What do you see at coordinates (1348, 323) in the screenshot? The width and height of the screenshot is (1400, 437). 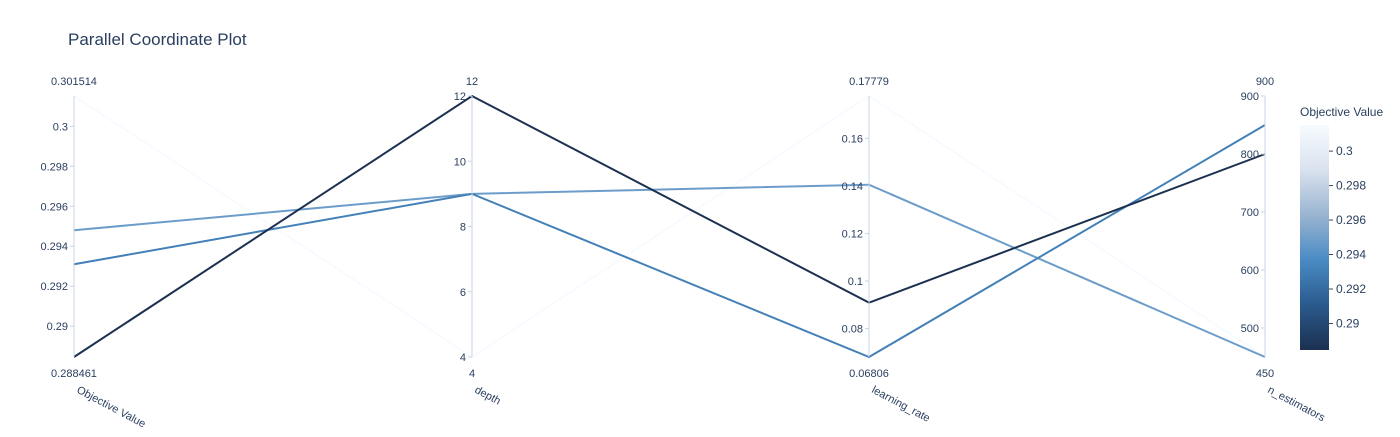 I see `colorbar-tick-label: 0.29` at bounding box center [1348, 323].